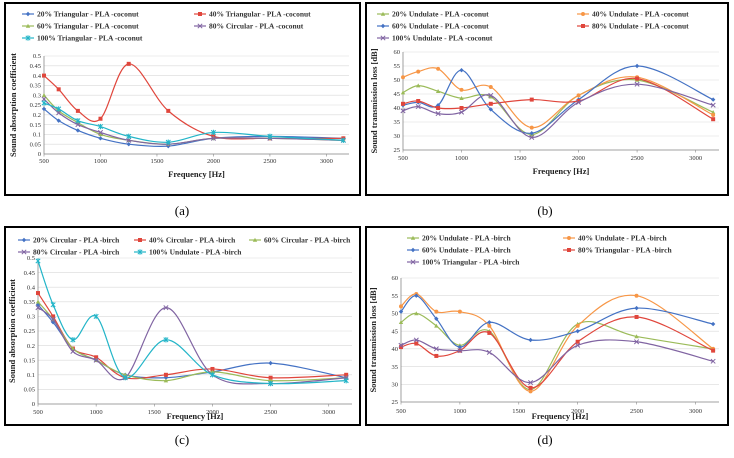 The height and width of the screenshot is (458, 734). Describe the element at coordinates (695, 411) in the screenshot. I see `x-tick-label: 3000` at that location.